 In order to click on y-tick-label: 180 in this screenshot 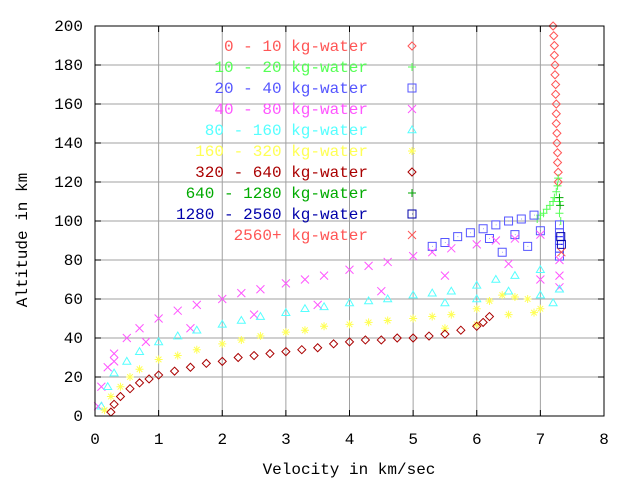, I will do `click(68, 66)`.